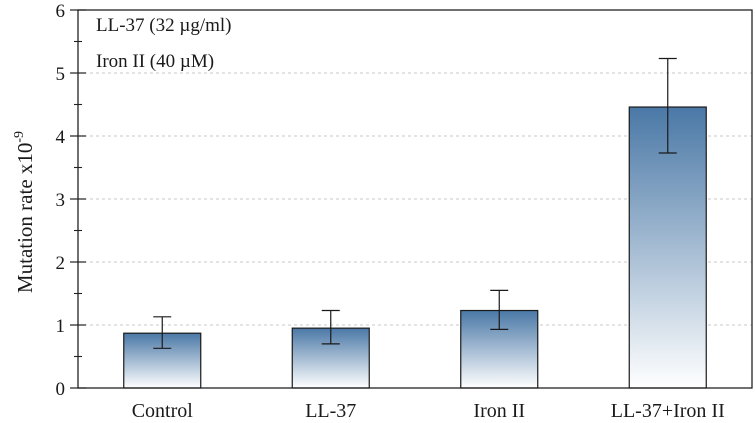 The height and width of the screenshot is (423, 755). What do you see at coordinates (330, 411) in the screenshot?
I see `x-category-label: LL-37` at bounding box center [330, 411].